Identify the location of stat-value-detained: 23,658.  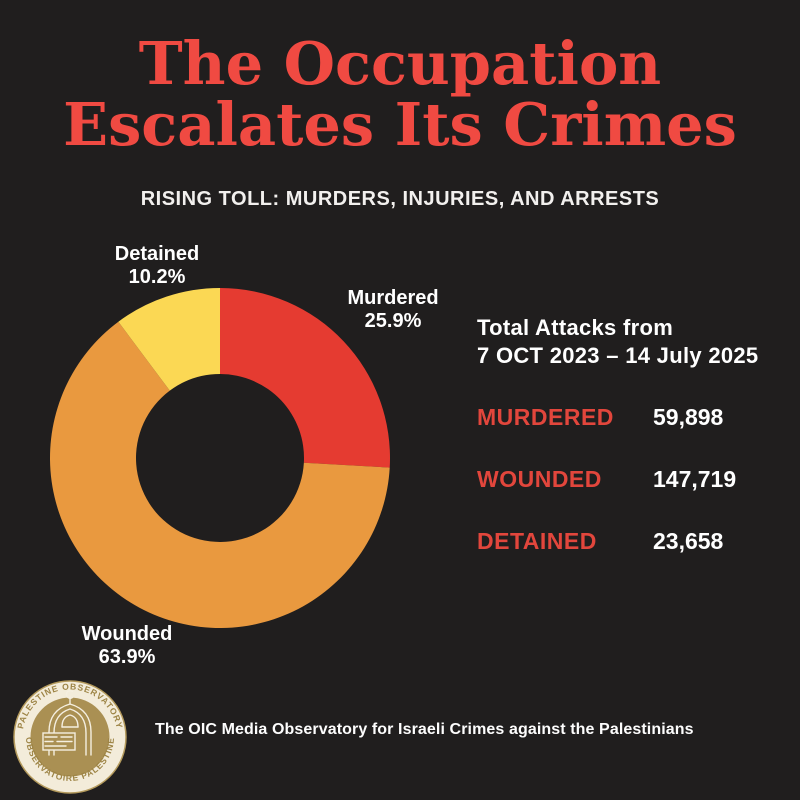
(688, 541).